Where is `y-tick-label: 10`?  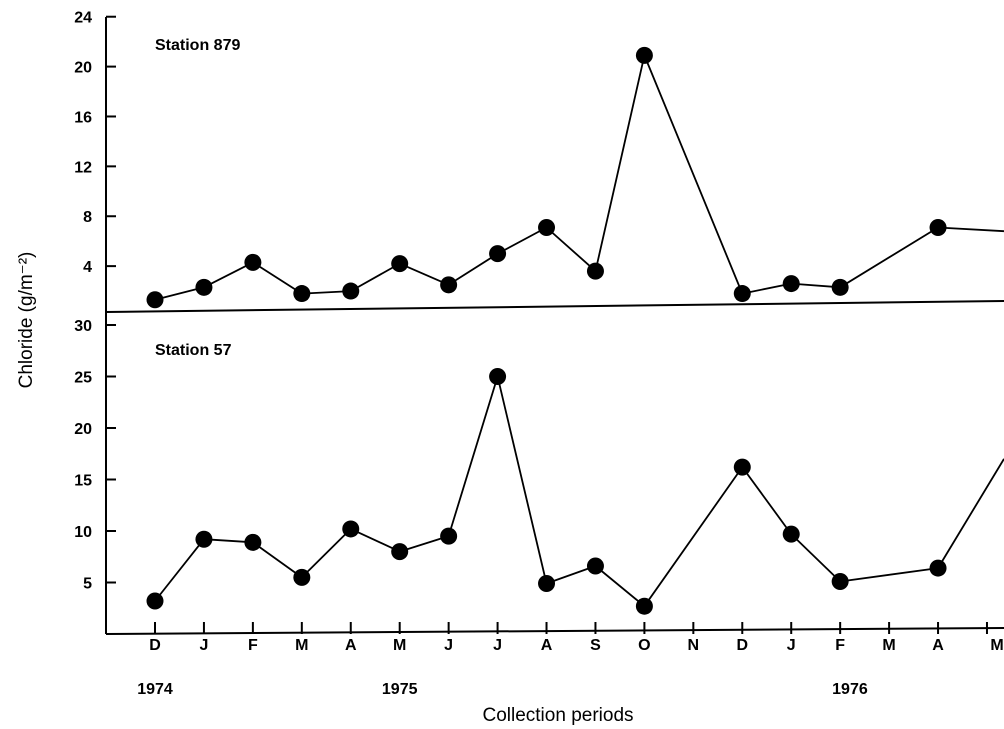
y-tick-label: 10 is located at coordinates (83, 532).